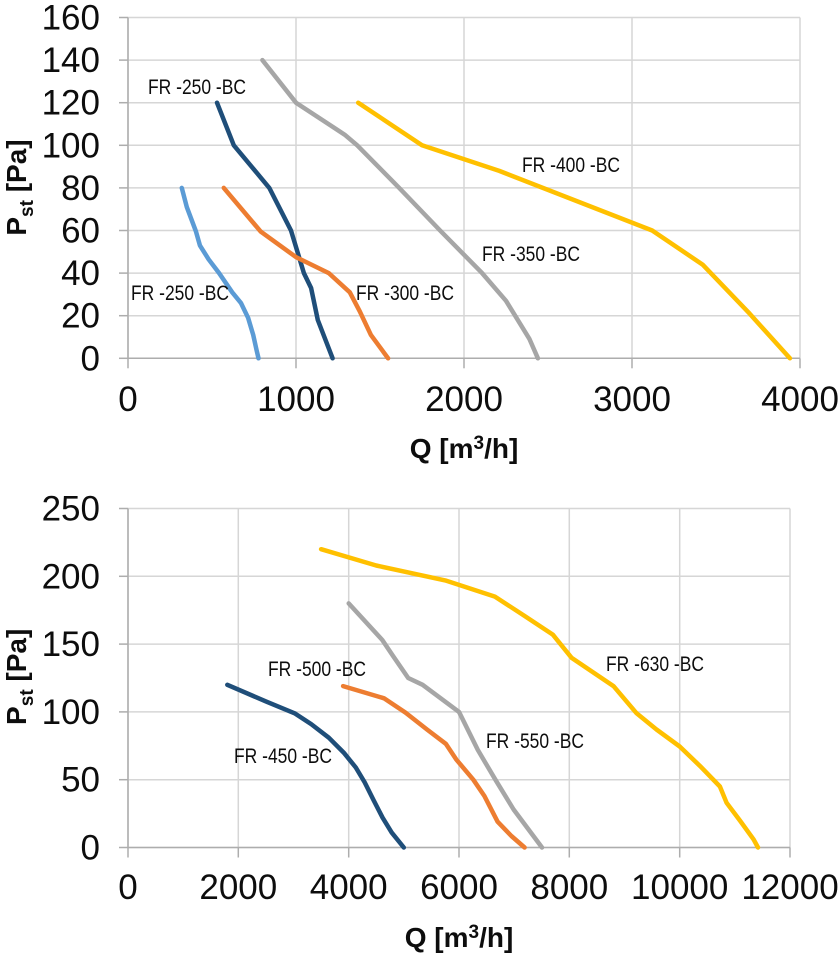 Image resolution: width=839 pixels, height=965 pixels. What do you see at coordinates (569, 887) in the screenshot?
I see `svg-text: 8000` at bounding box center [569, 887].